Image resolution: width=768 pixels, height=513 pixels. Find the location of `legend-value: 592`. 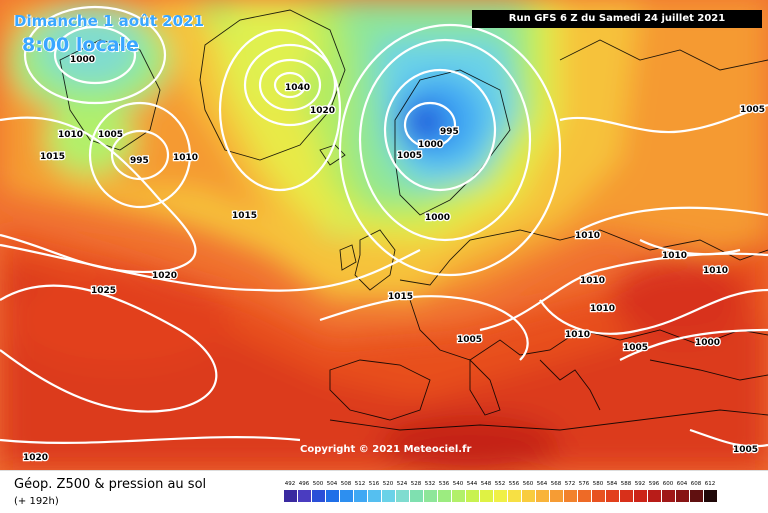

legend-value: 592 is located at coordinates (640, 484).